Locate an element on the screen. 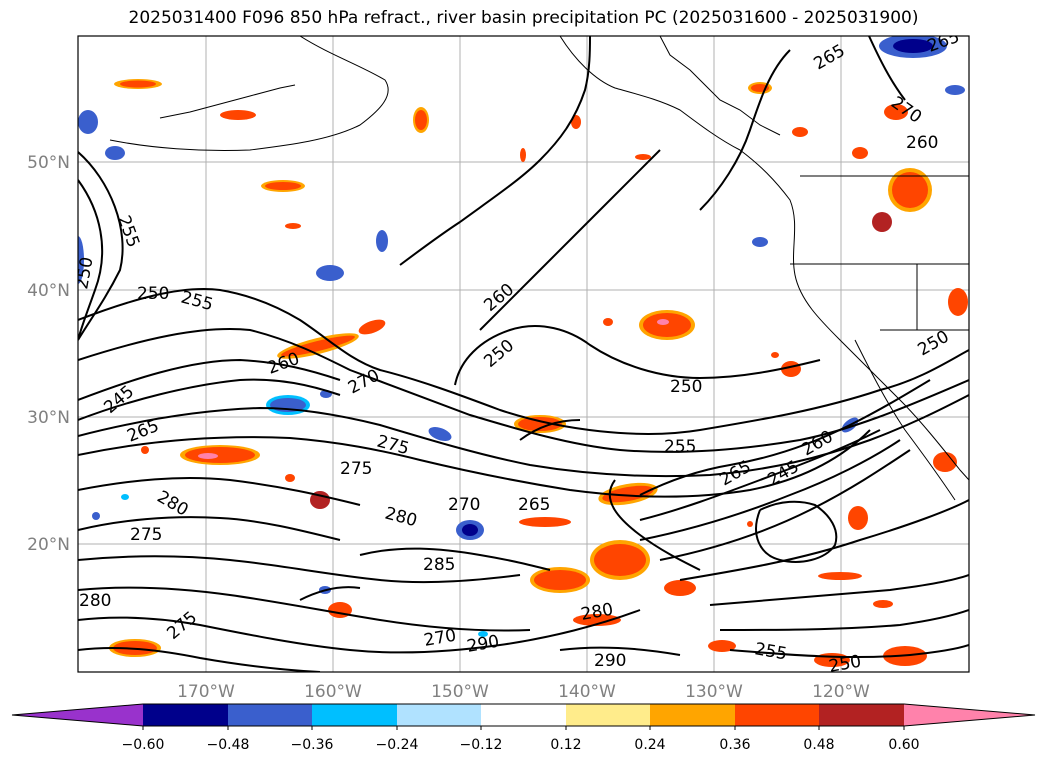 This screenshot has height=765, width=1047. colorbar-extend-low is located at coordinates (77, 715).